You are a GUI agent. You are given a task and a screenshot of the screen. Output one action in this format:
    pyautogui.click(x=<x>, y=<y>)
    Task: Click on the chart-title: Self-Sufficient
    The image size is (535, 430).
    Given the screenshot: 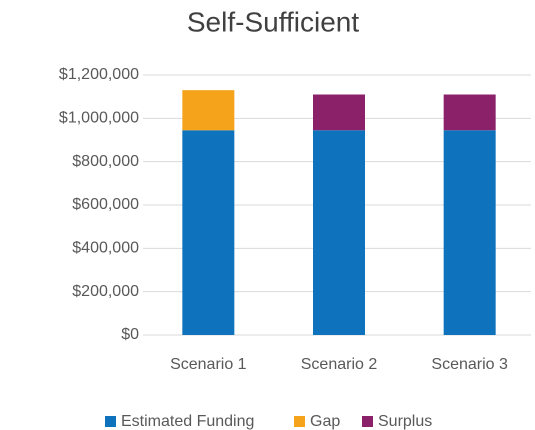 What is the action you would take?
    pyautogui.click(x=273, y=21)
    